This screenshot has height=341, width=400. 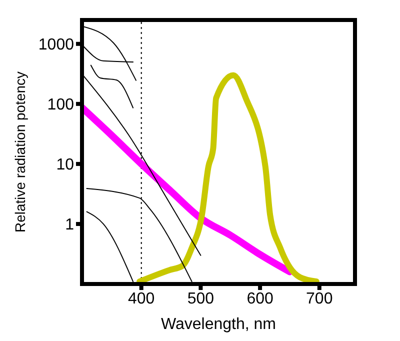 What do you see at coordinates (319, 299) in the screenshot?
I see `x-tick-label: 700` at bounding box center [319, 299].